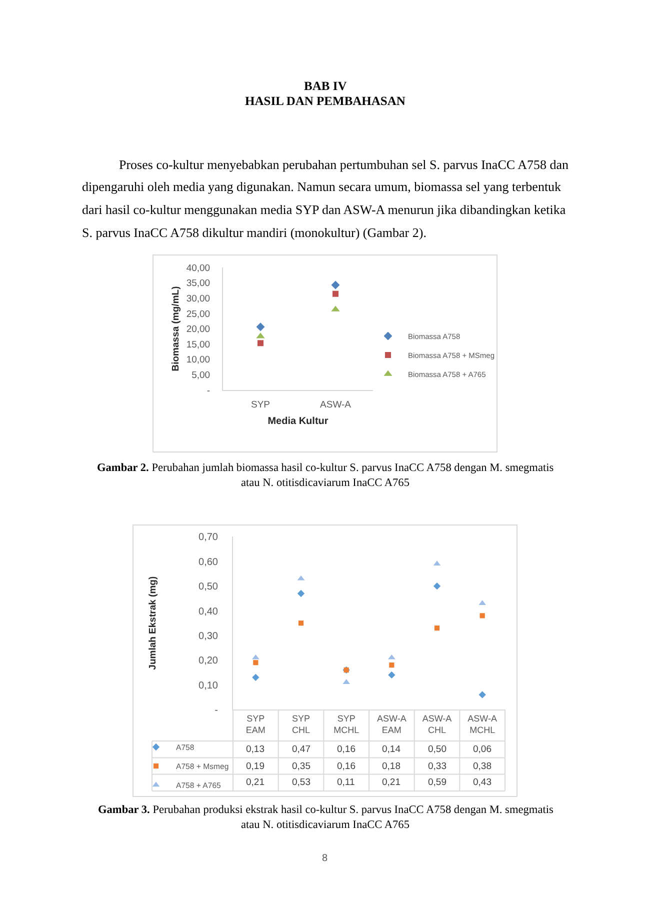 This screenshot has height=919, width=650. Describe the element at coordinates (198, 314) in the screenshot. I see `y-tick-label: 25,00` at that location.